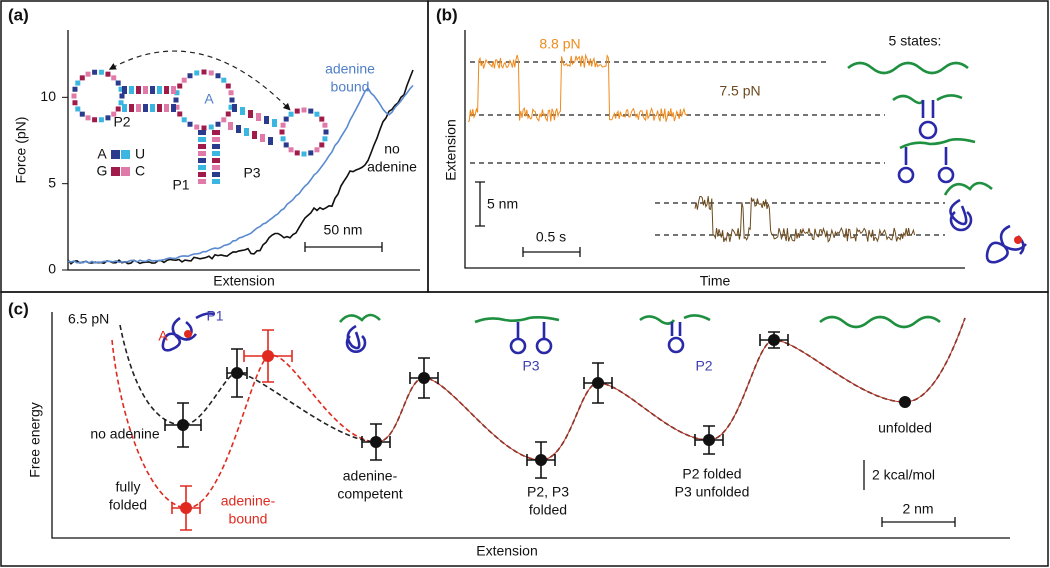  I want to click on panel-label: (b), so click(447, 14).